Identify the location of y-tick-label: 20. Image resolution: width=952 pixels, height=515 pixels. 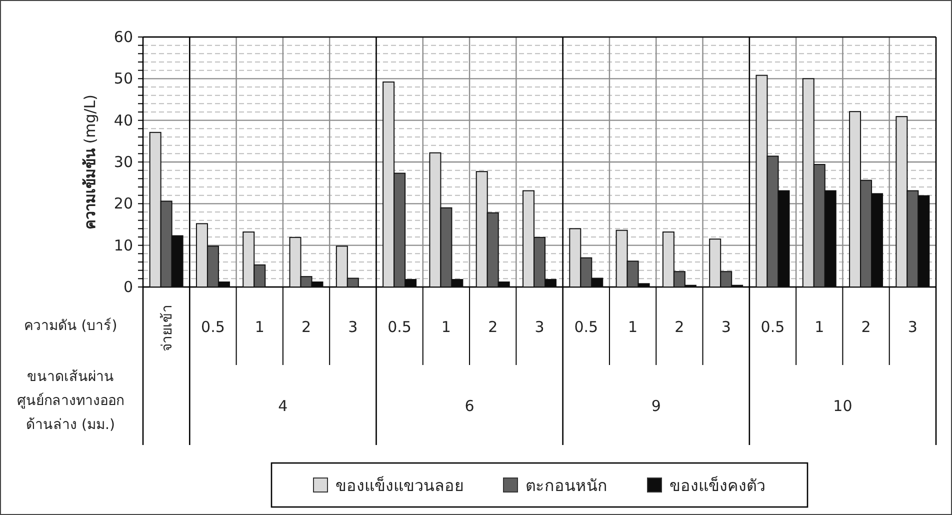
(123, 203).